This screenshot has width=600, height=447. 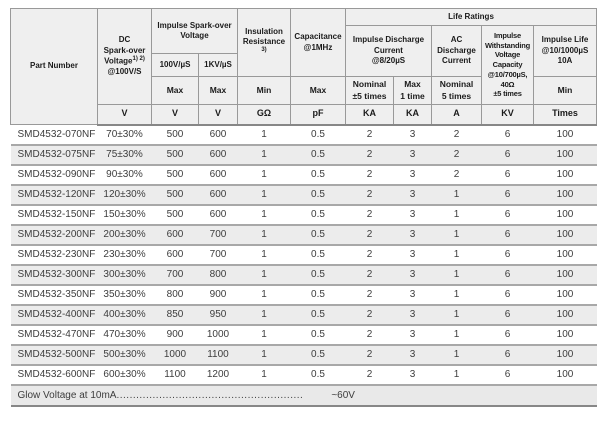 I want to click on dc-sparkover-cell: 600±30%, so click(x=124, y=374).